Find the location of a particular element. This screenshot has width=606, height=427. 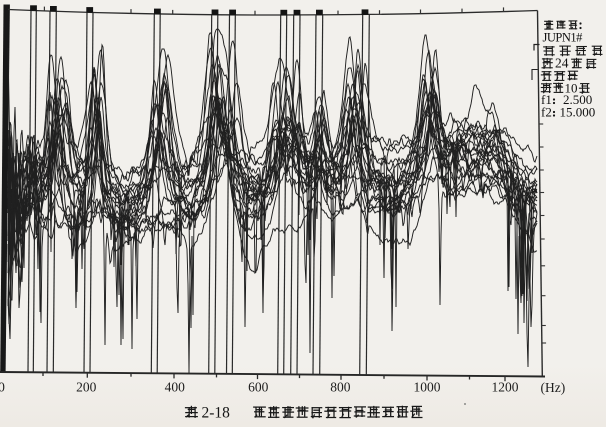

svg-text: (Hz) is located at coordinates (553, 387).